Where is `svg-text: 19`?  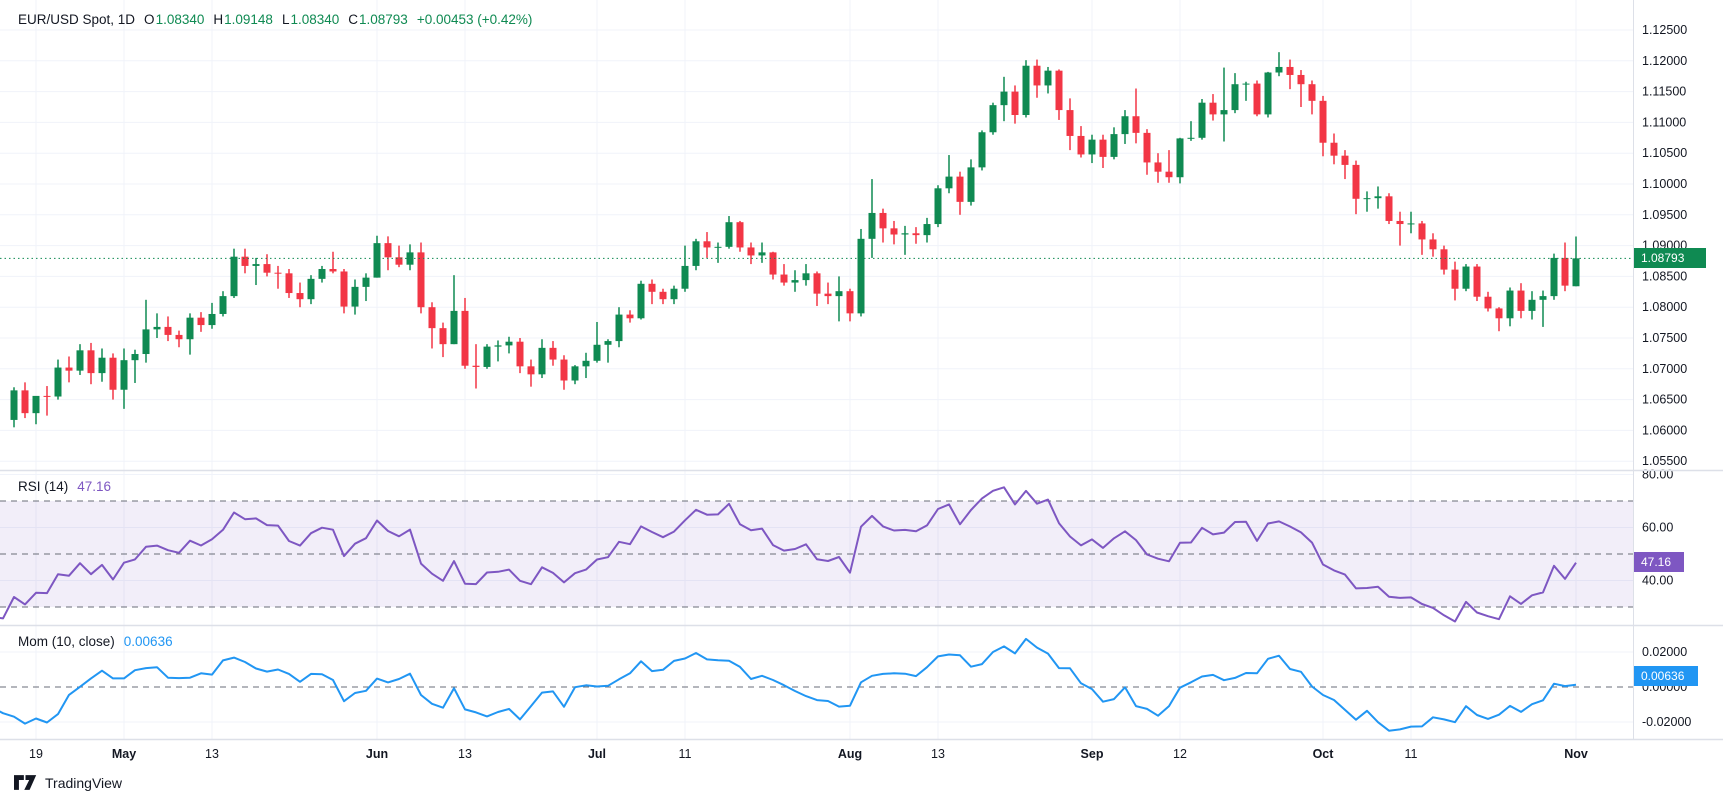
svg-text: 19 is located at coordinates (36, 754).